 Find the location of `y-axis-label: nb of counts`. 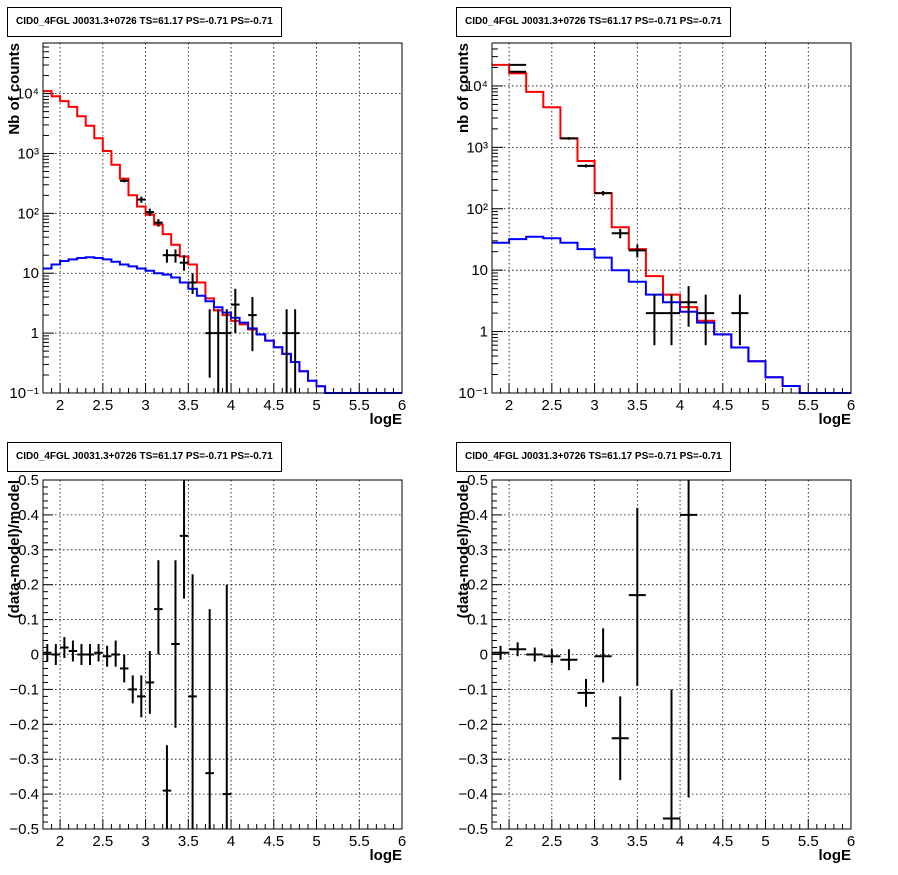

y-axis-label: nb of counts is located at coordinates (463, 88).